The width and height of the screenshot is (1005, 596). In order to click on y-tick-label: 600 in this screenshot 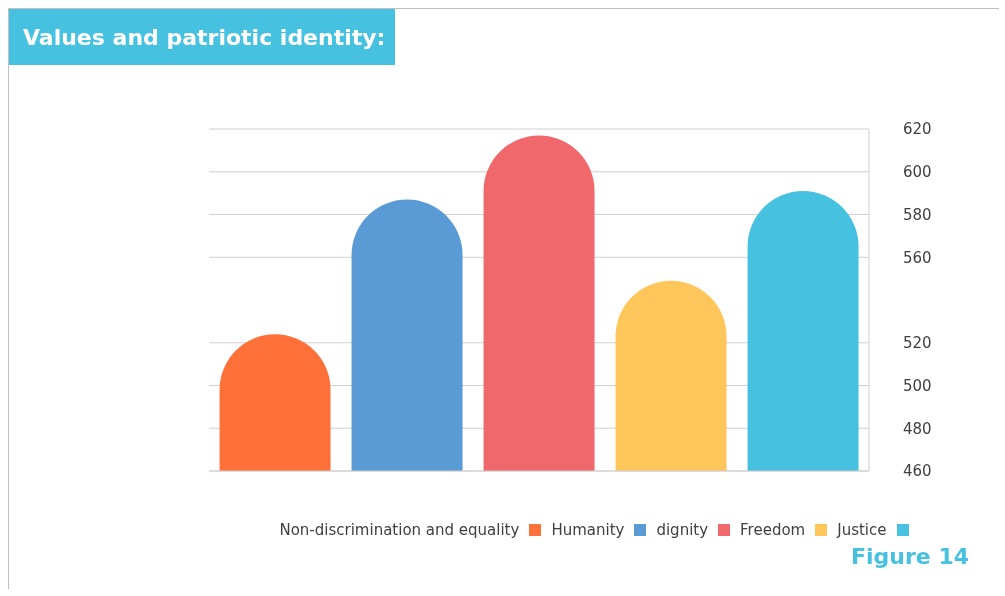, I will do `click(917, 172)`.